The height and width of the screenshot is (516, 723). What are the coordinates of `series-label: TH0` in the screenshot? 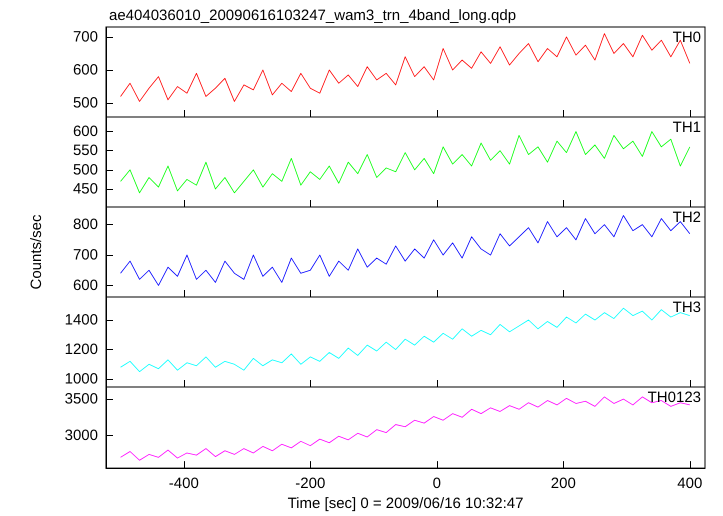 It's located at (687, 37).